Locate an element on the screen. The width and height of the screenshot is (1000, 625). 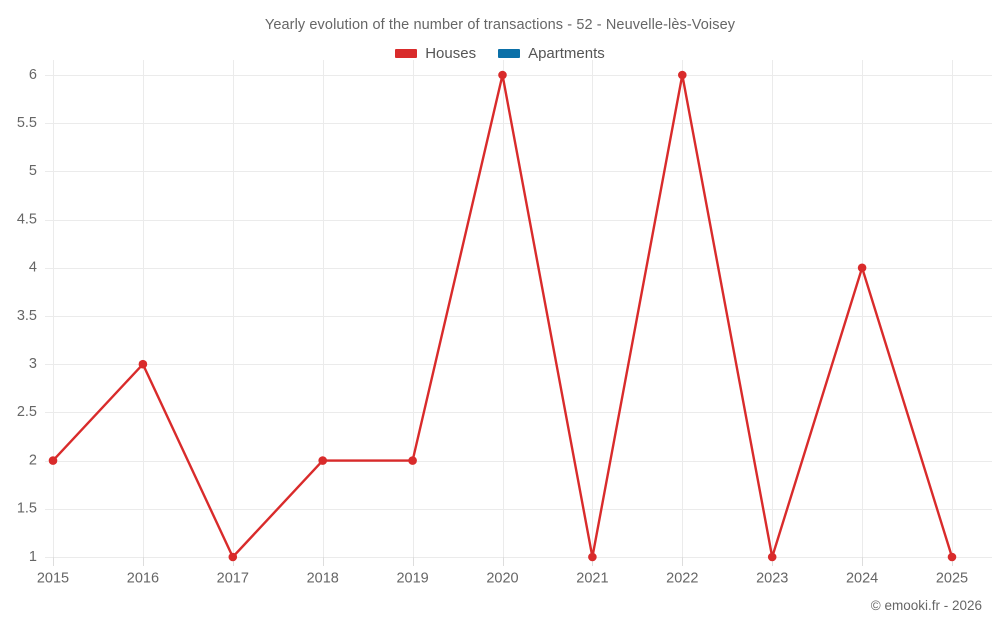
x-axis-tick-label: 2023 is located at coordinates (772, 579).